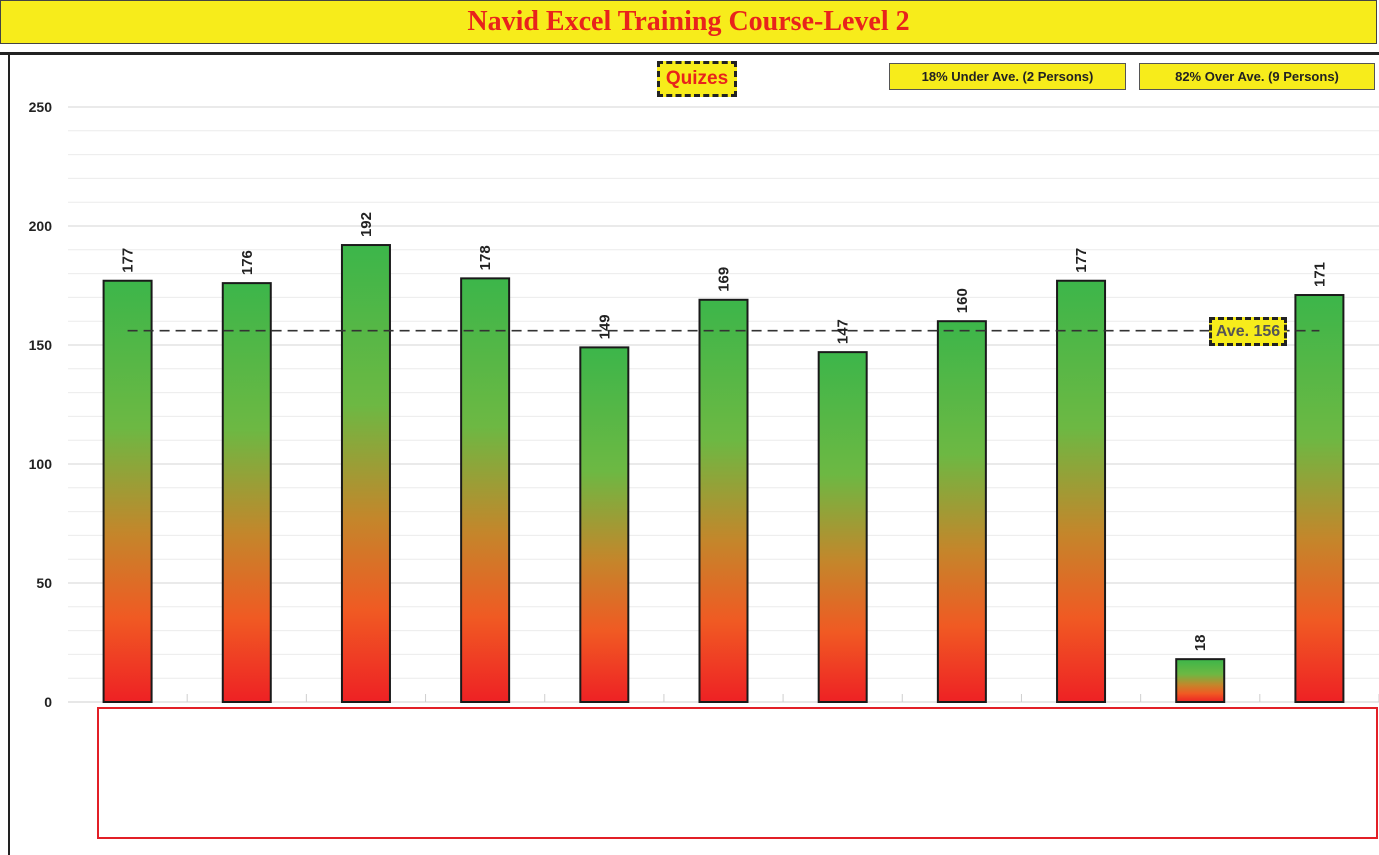  Describe the element at coordinates (41, 226) in the screenshot. I see `y-tick-label: 200` at that location.